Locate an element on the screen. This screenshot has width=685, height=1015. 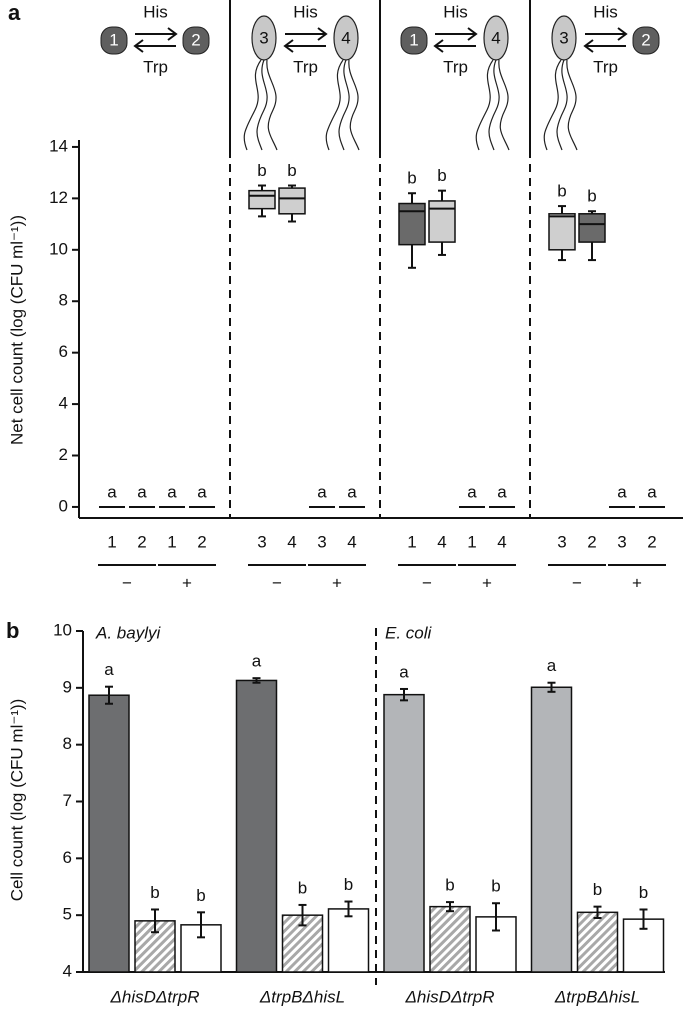
y-axis-label: Cell count (log (CFU ml⁻¹)) is located at coordinates (16, 800).